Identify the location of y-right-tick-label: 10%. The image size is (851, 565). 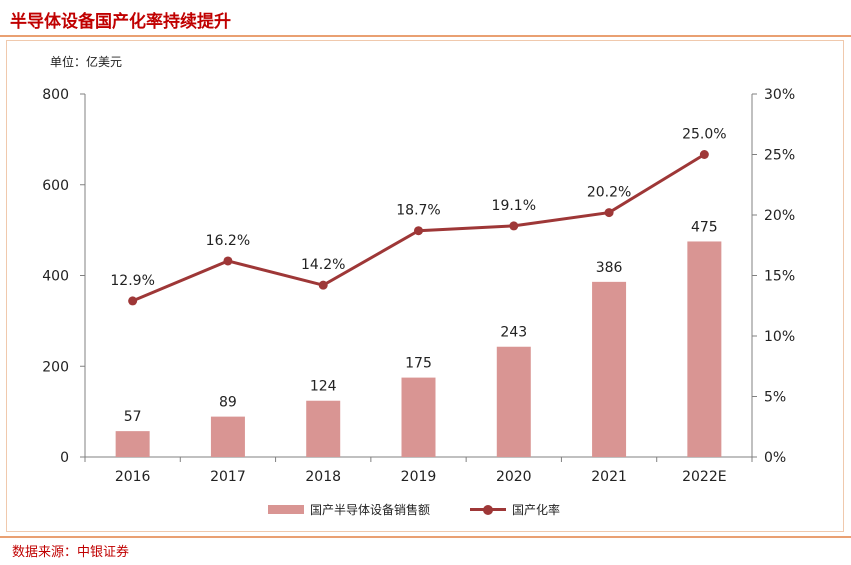
(779, 337).